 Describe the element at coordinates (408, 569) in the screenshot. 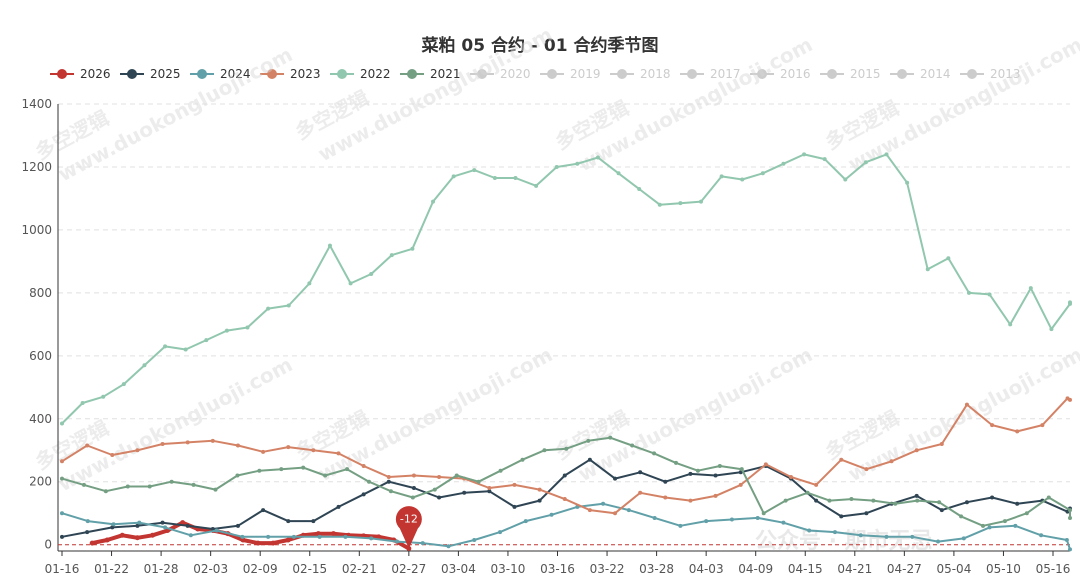

I see `x-tick-label: 02-27` at that location.